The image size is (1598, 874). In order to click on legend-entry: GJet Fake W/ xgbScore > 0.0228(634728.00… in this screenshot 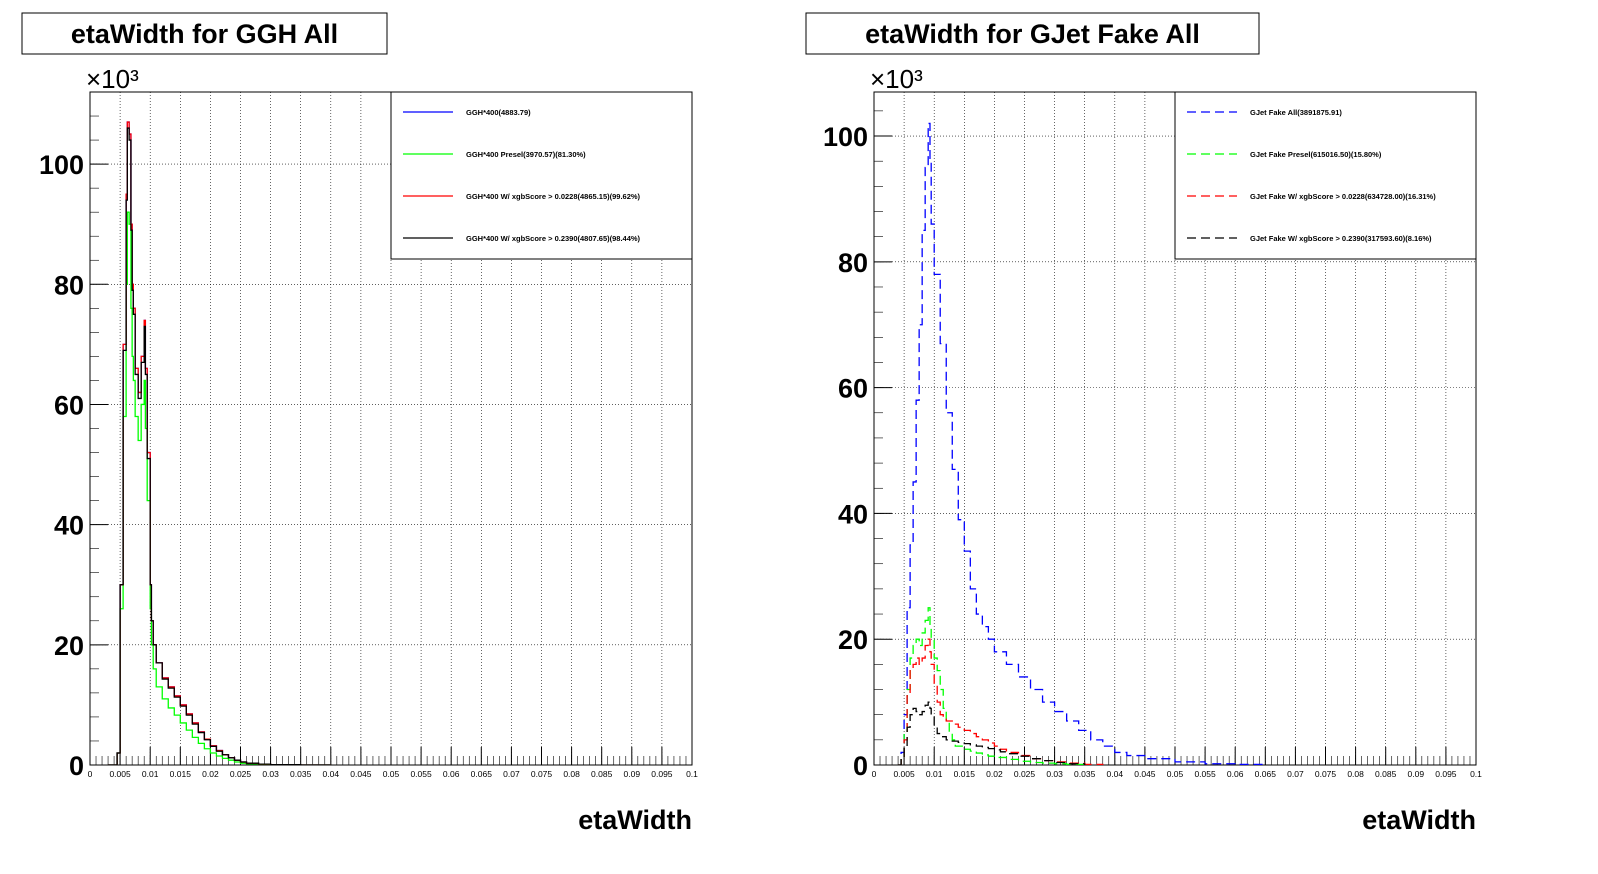, I will do `click(1343, 196)`.